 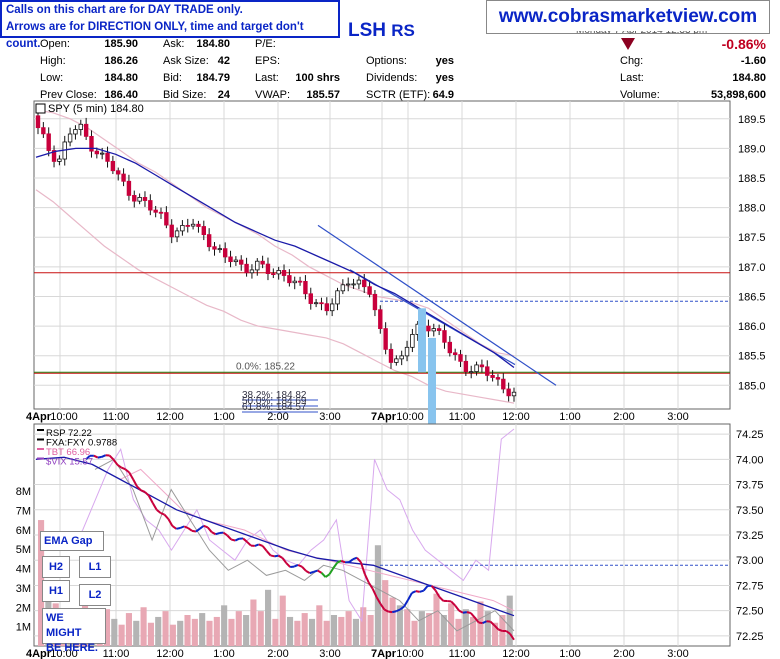 What do you see at coordinates (752, 149) in the screenshot?
I see `price-tick-label: 189.0` at bounding box center [752, 149].